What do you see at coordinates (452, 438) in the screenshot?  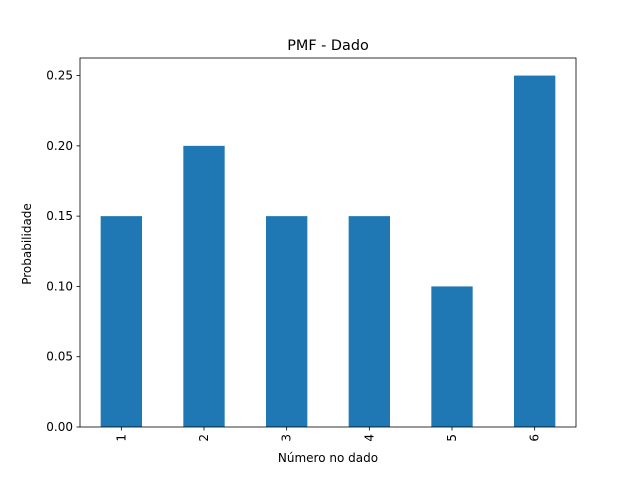 I see `x-tick-label: 5` at bounding box center [452, 438].